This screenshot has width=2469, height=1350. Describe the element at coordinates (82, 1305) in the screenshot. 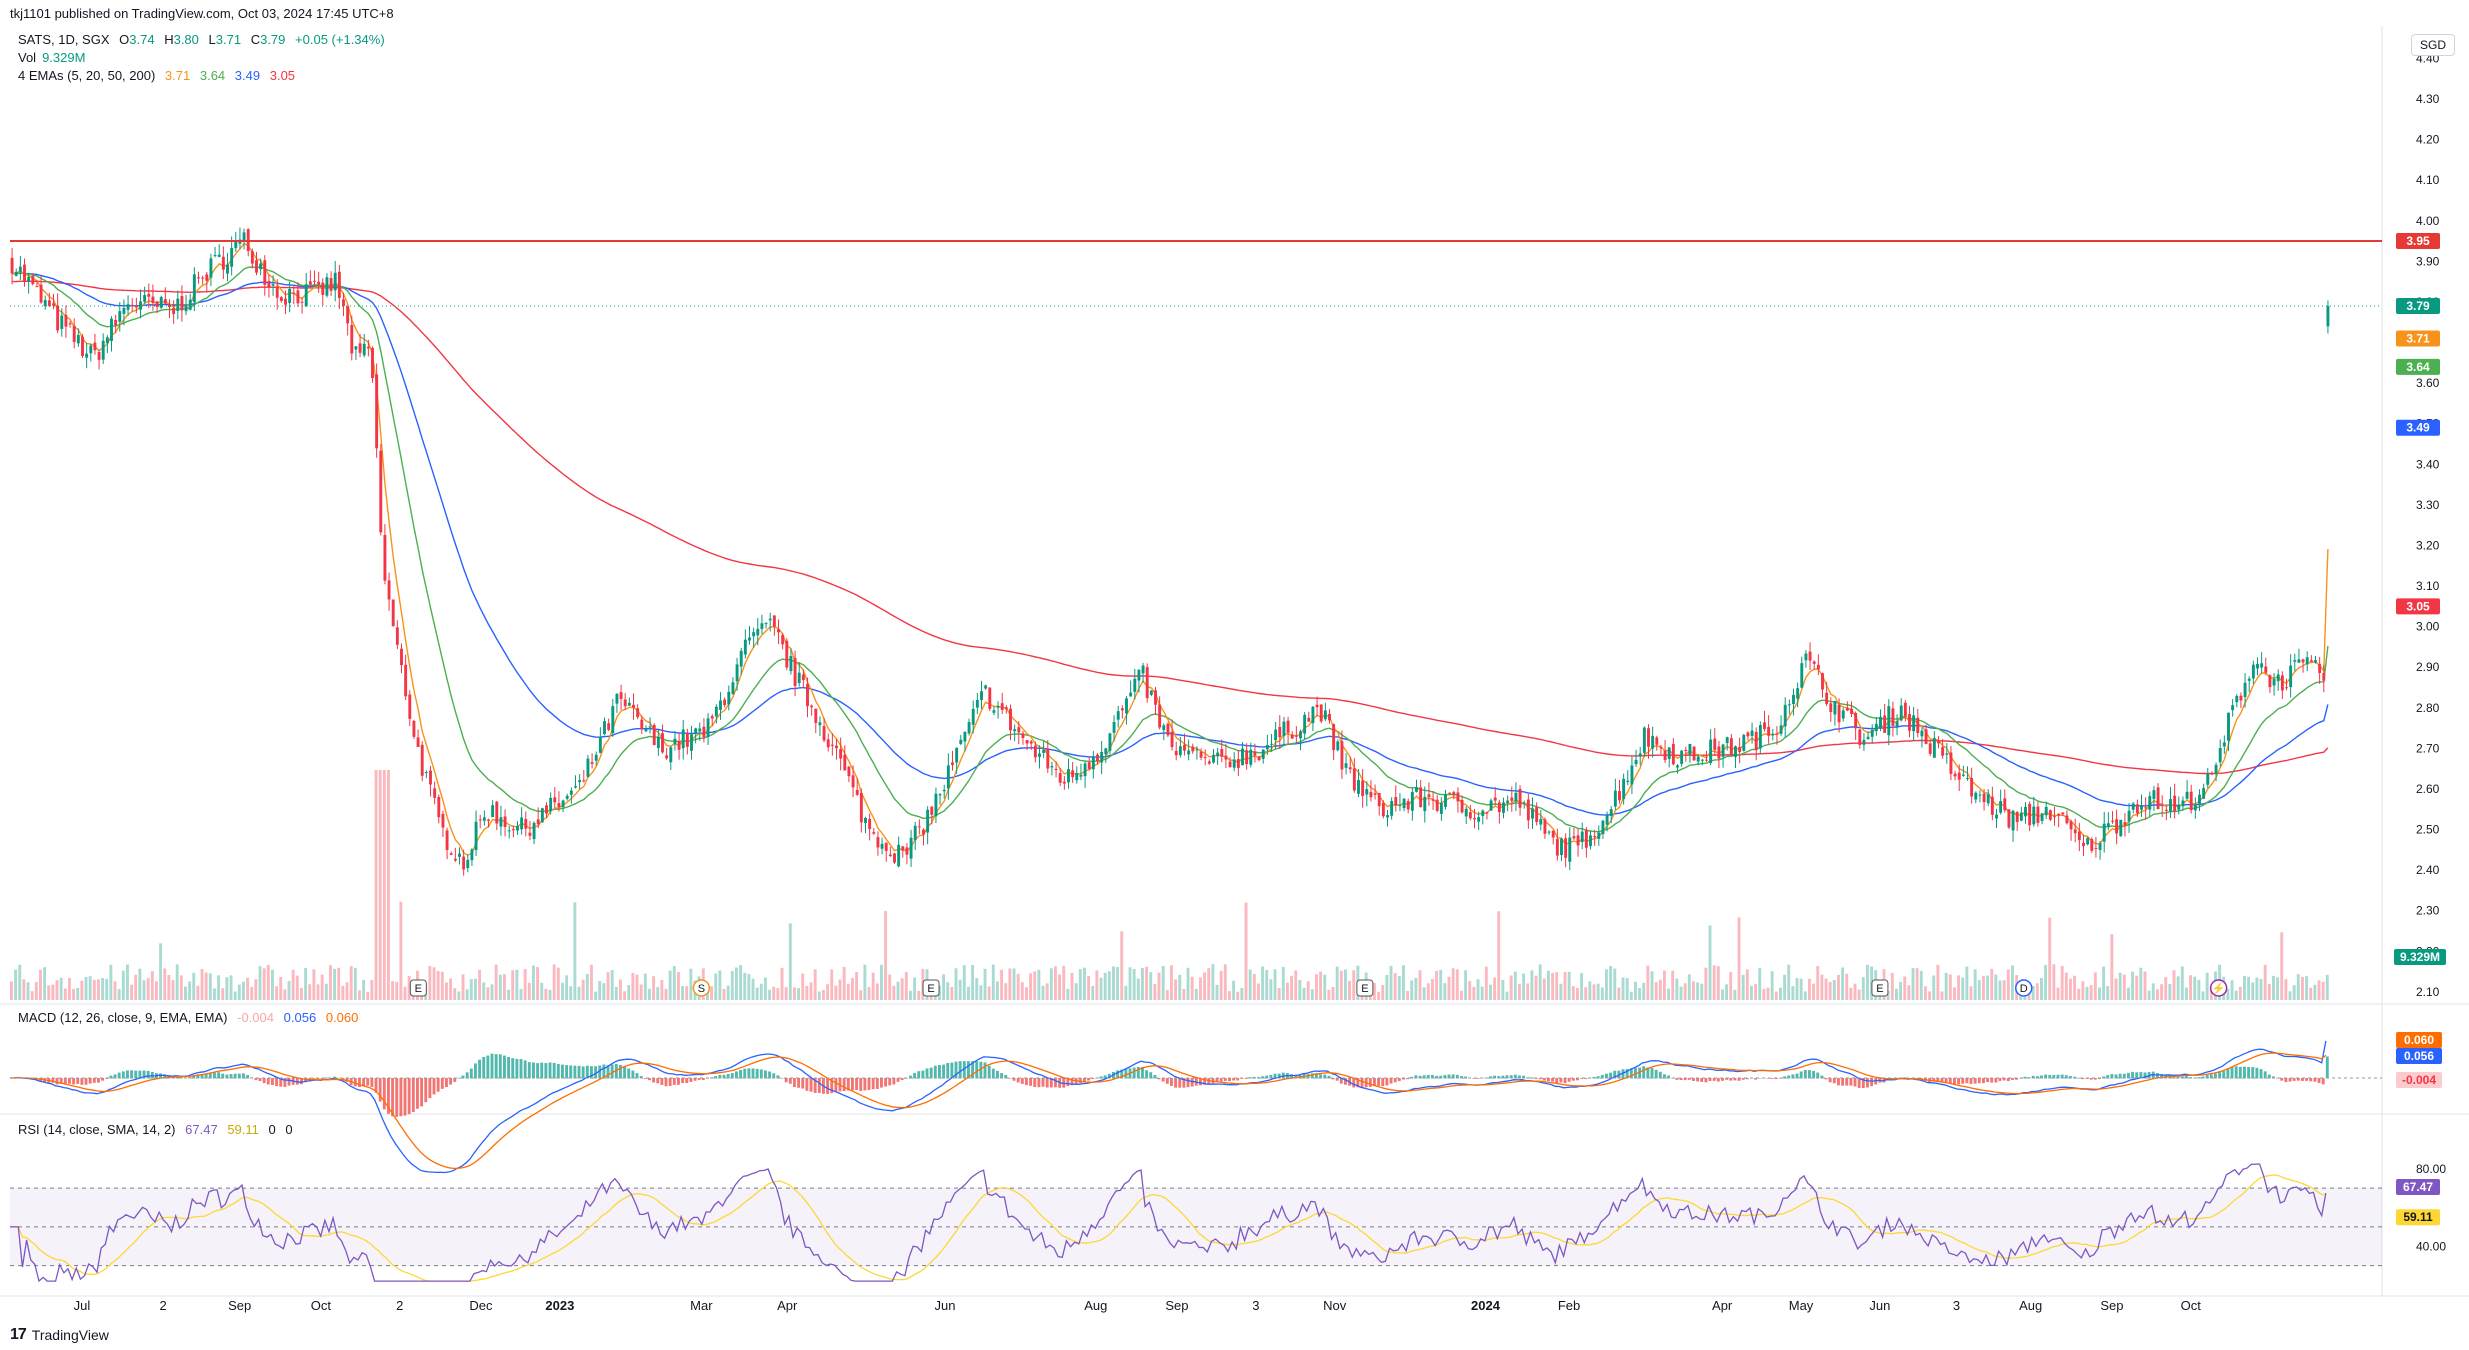

I see `time-axis-label: Jul` at that location.